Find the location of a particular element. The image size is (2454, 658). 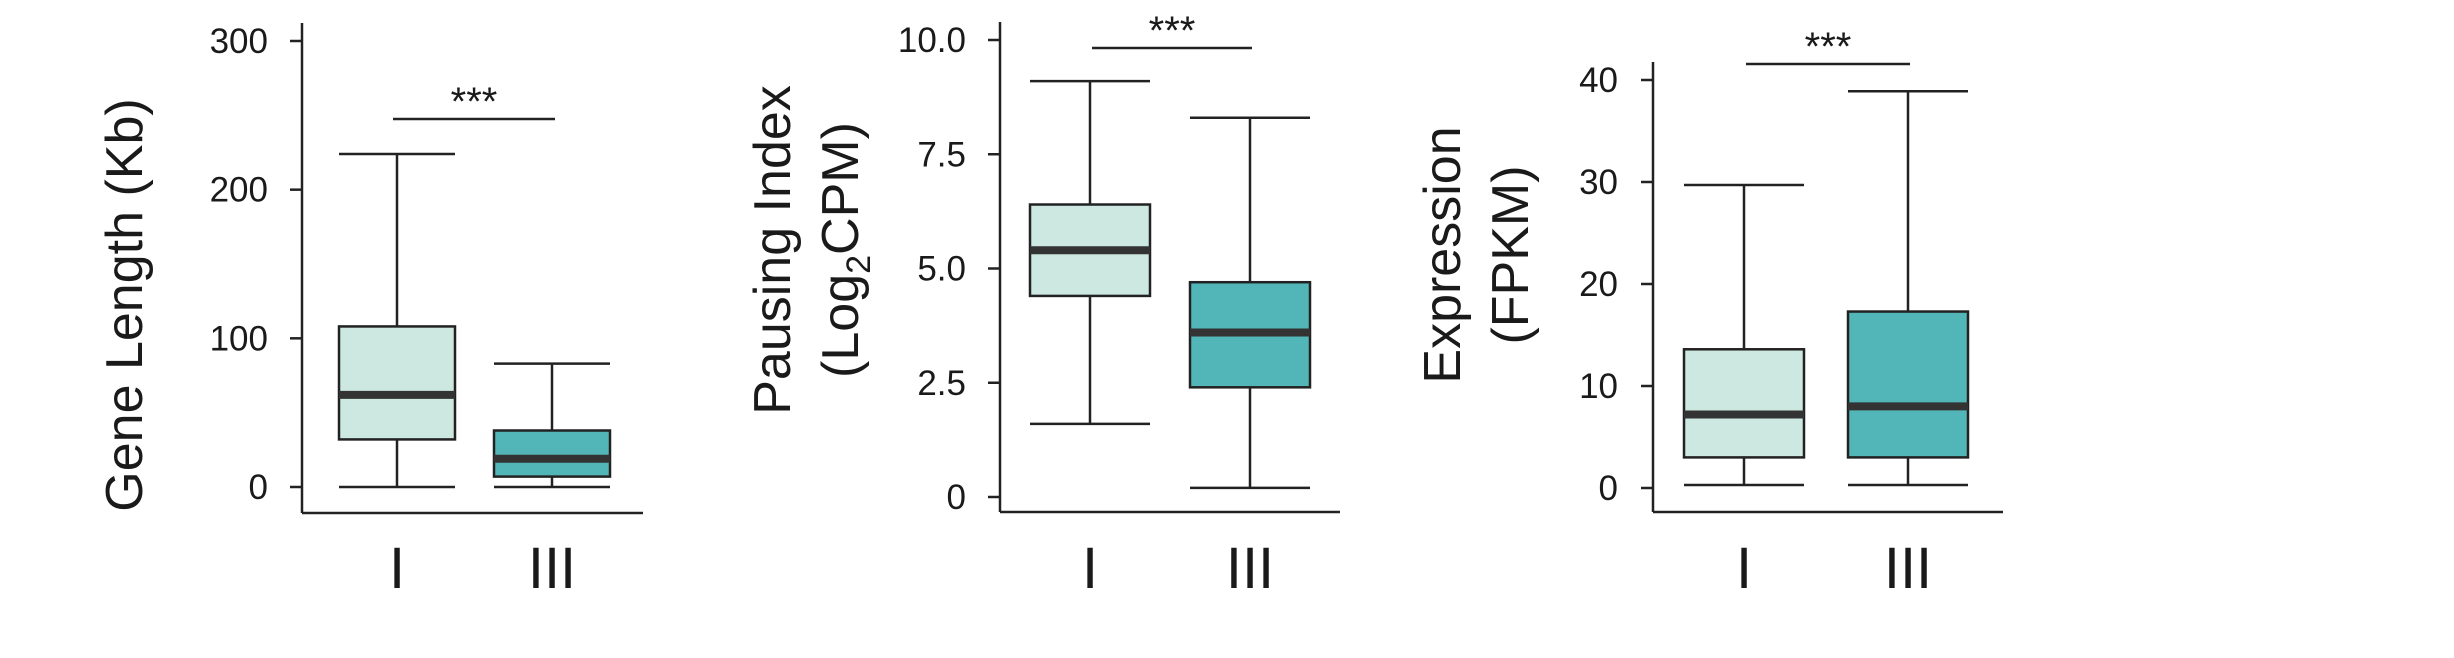

pausing-index-y-title-unit: (Log2CPM) is located at coordinates (845, 250).